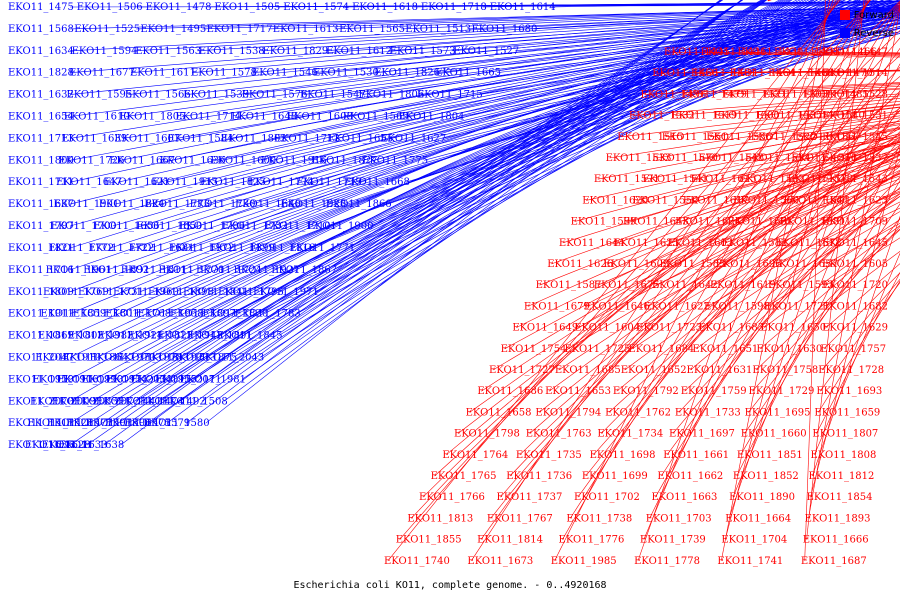  What do you see at coordinates (855, 73) in the screenshot?
I see `forward-gene-label: EKO11_1514` at bounding box center [855, 73].